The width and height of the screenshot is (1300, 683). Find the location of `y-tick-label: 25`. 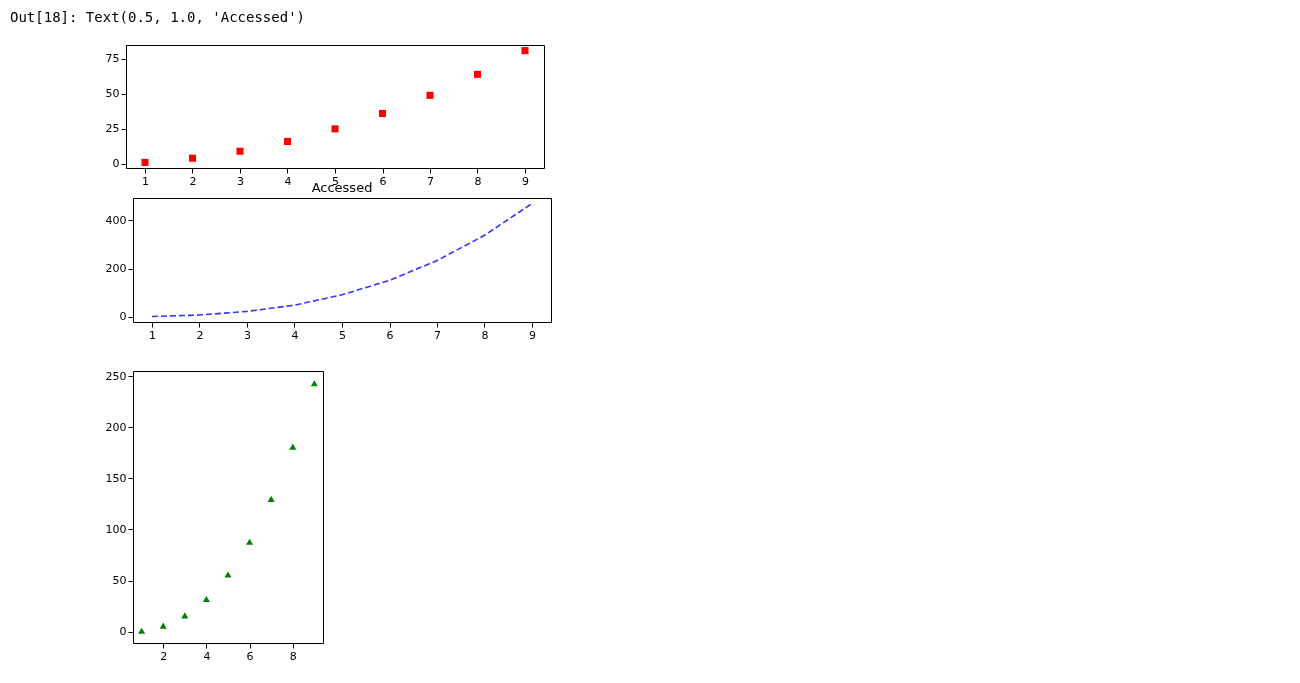

y-tick-label: 25 is located at coordinates (112, 129).